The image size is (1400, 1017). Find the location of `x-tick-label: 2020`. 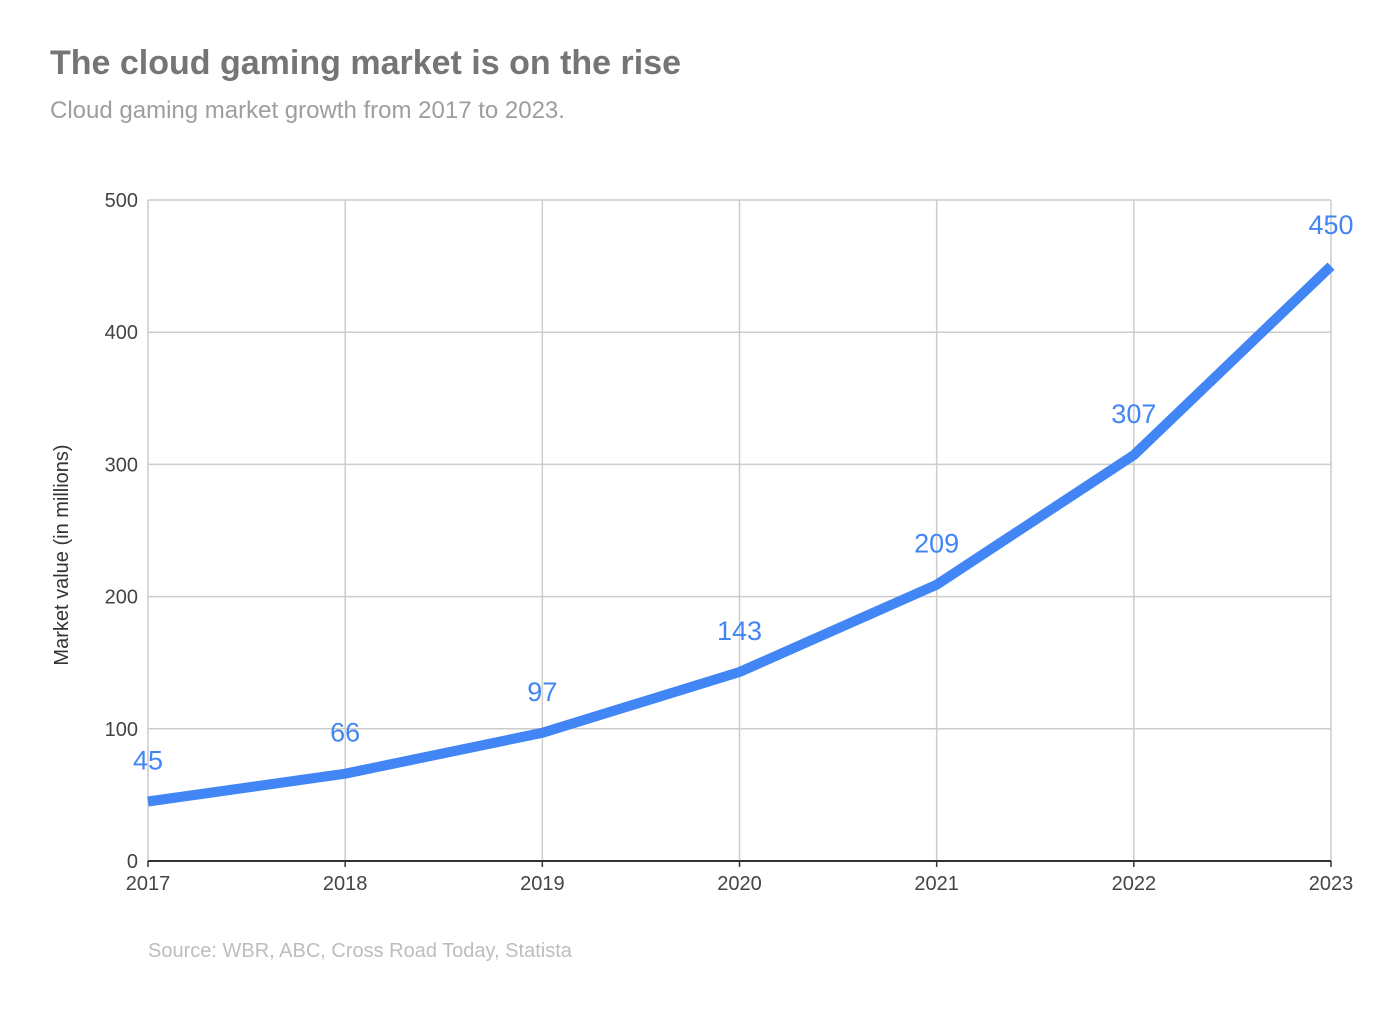

x-tick-label: 2020 is located at coordinates (739, 884).